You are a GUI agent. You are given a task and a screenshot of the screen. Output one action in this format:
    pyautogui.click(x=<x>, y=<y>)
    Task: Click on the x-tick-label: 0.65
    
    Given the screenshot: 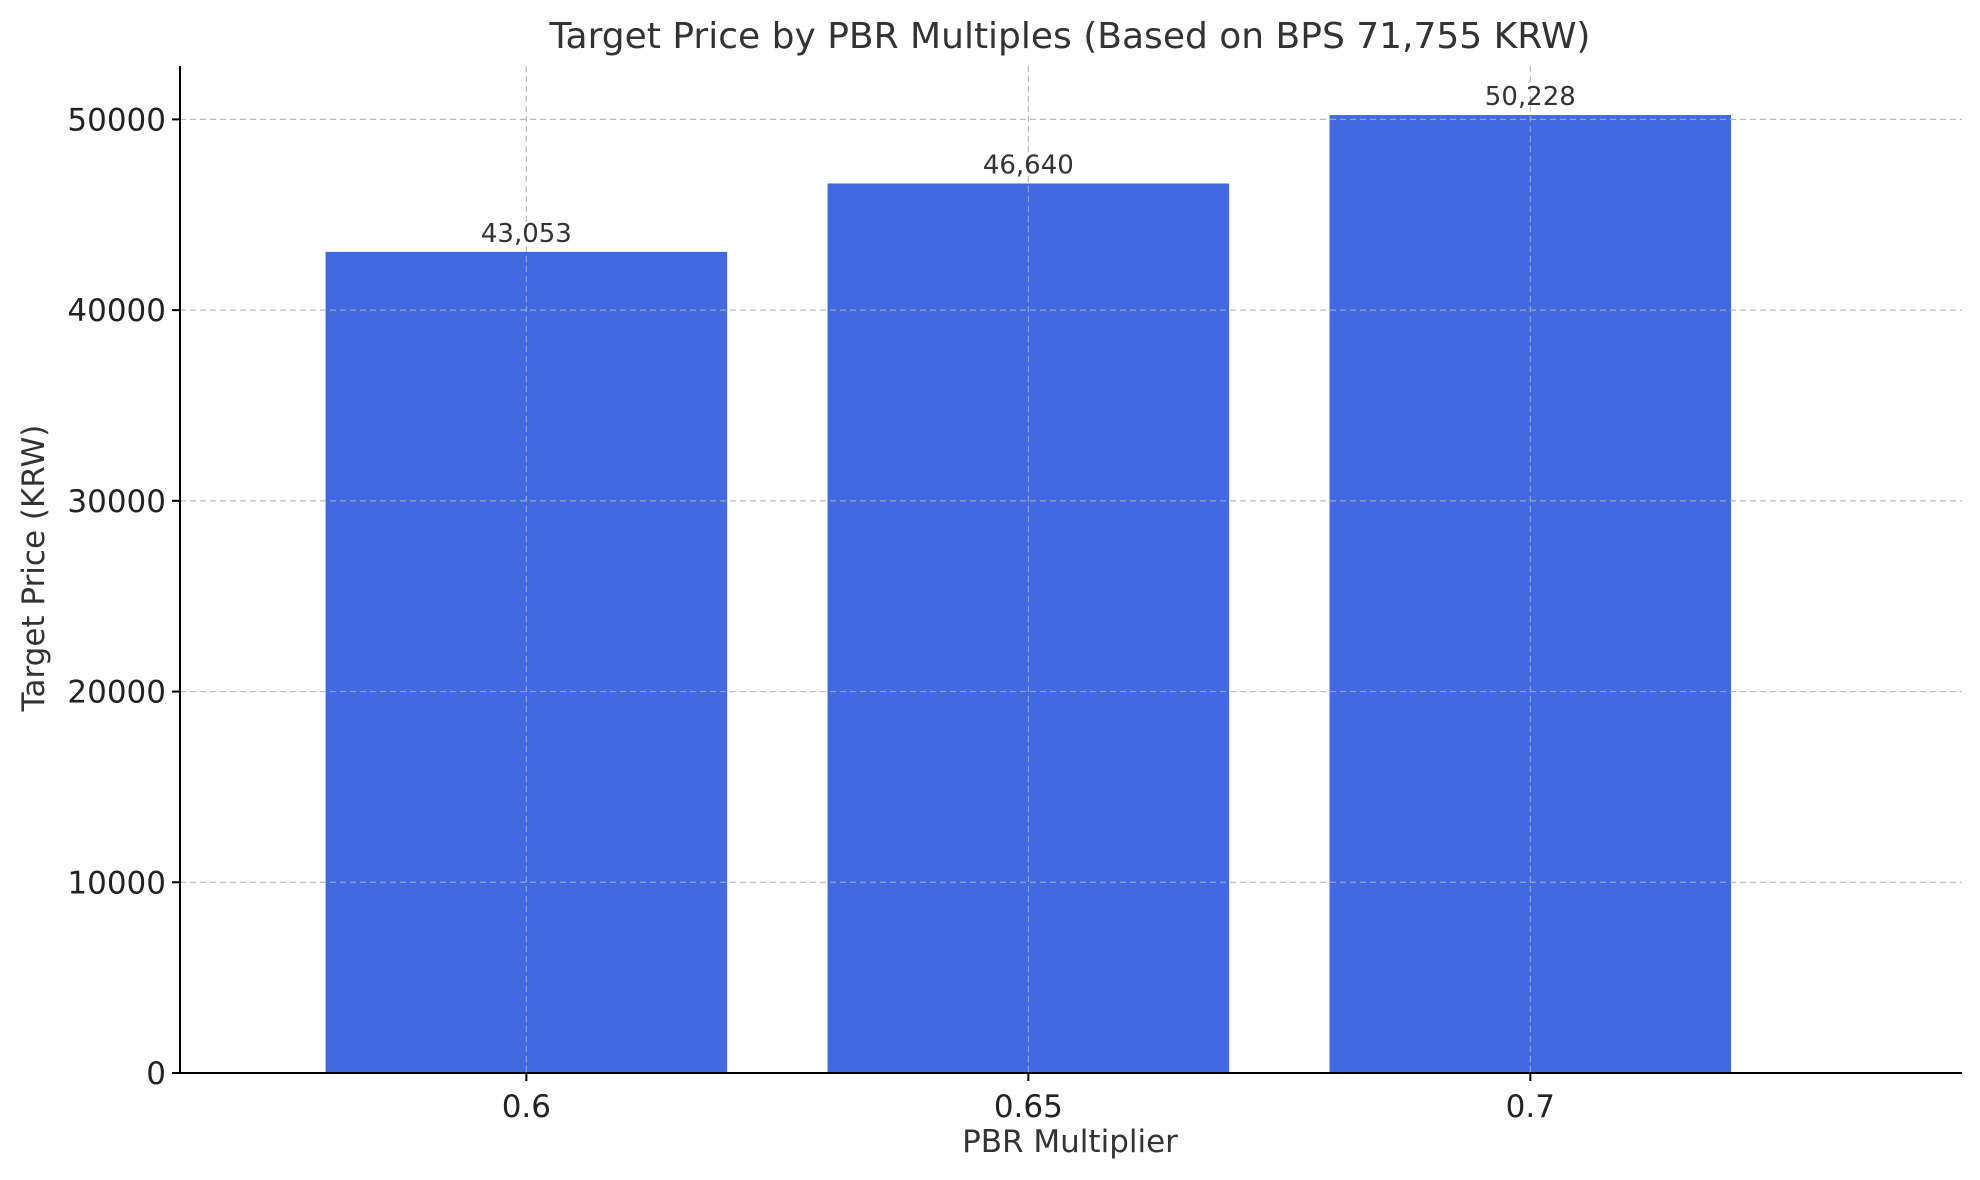 What is the action you would take?
    pyautogui.click(x=1028, y=1107)
    